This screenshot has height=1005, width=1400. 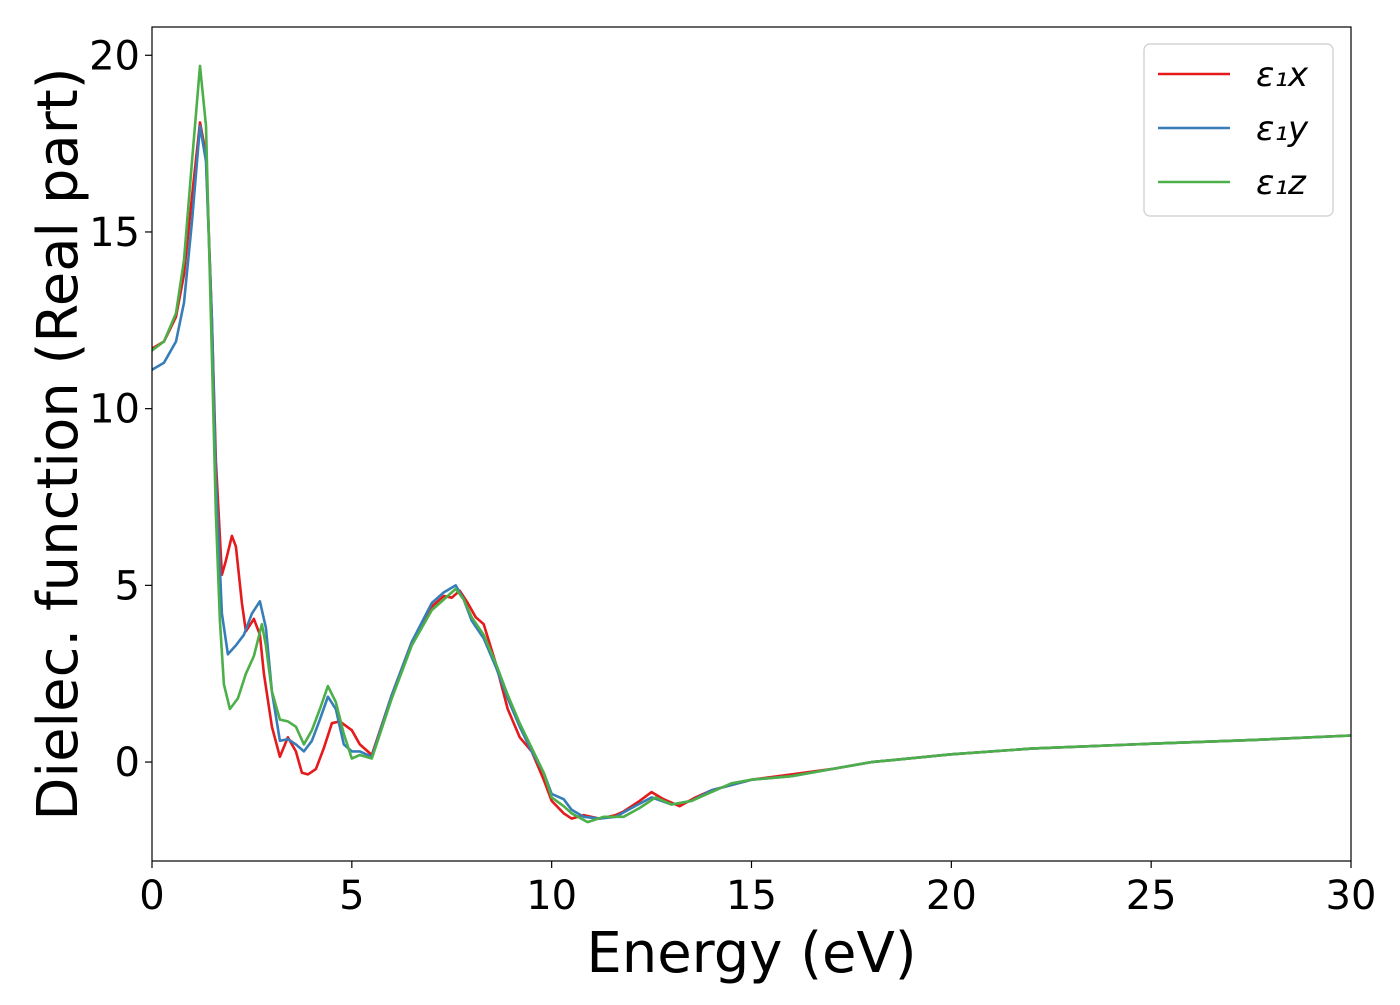 What do you see at coordinates (1281, 183) in the screenshot?
I see `legend-label-3: ε₁z` at bounding box center [1281, 183].